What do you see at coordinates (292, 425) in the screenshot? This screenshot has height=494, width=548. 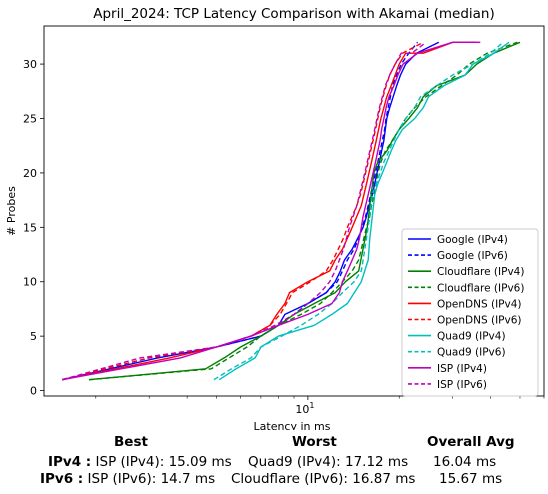 I see `x-axis-label: Latency in ms` at bounding box center [292, 425].